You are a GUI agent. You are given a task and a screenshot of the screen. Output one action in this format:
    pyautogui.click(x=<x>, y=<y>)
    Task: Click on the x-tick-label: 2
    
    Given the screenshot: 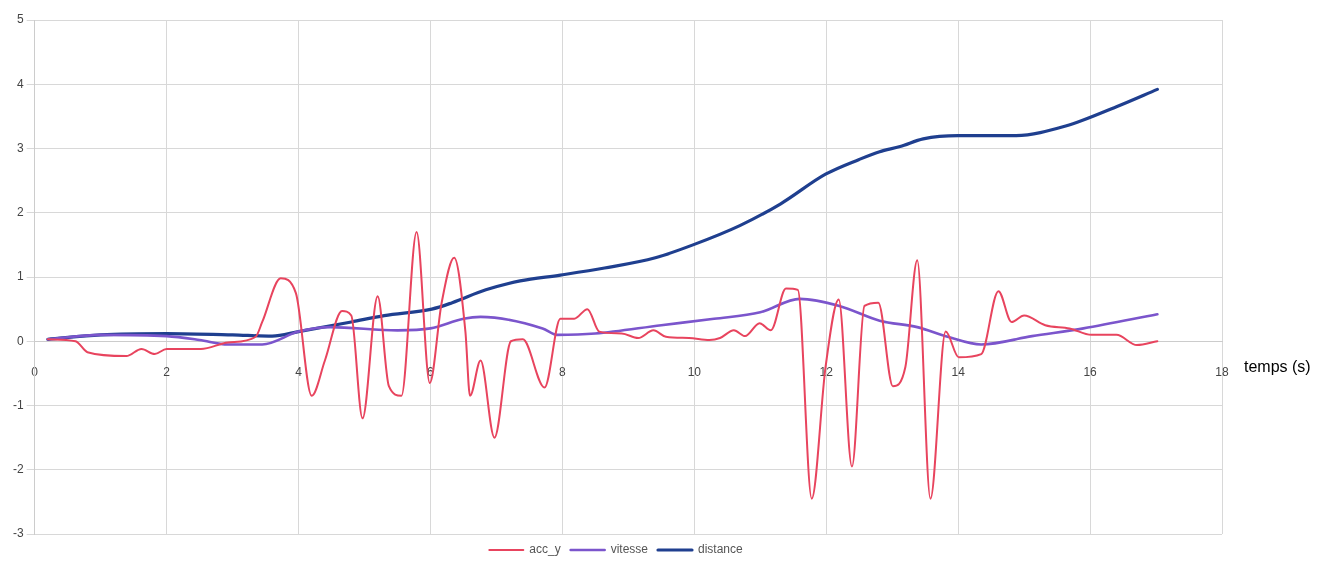 What is the action you would take?
    pyautogui.click(x=167, y=371)
    